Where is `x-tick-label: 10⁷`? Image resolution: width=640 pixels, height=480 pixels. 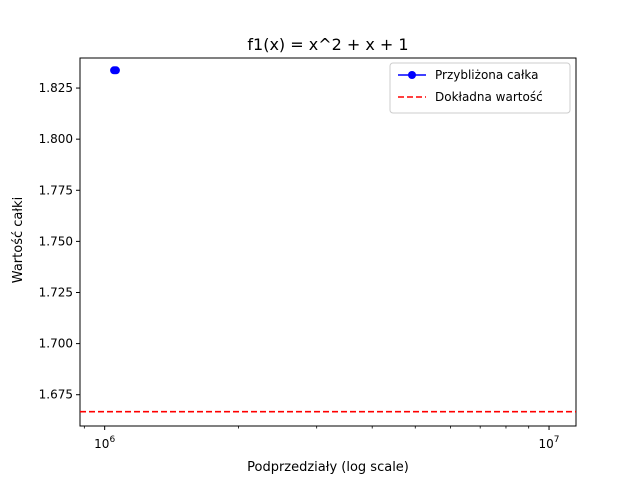
x-tick-label: 10⁷ is located at coordinates (549, 443).